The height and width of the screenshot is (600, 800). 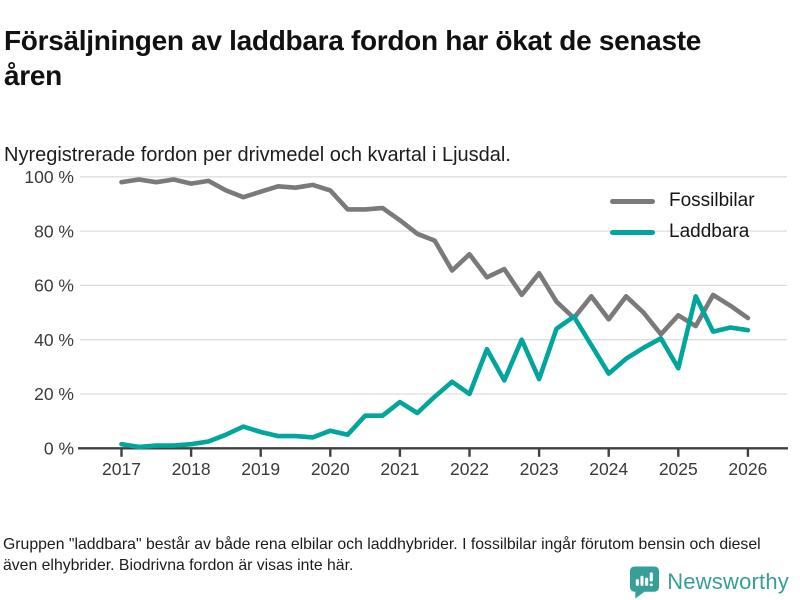 What do you see at coordinates (54, 340) in the screenshot?
I see `svg-text: 40 %` at bounding box center [54, 340].